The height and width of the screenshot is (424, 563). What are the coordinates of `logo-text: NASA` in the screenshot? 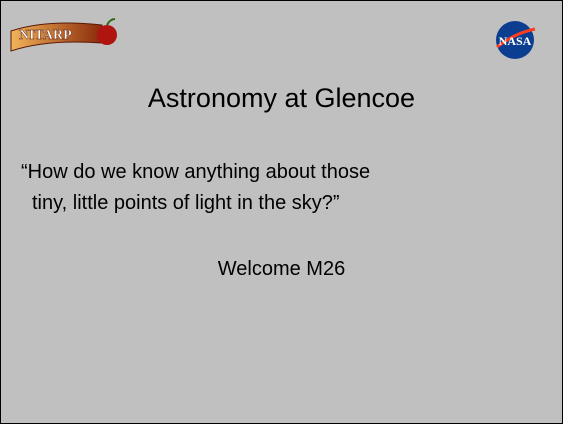 It's located at (515, 41).